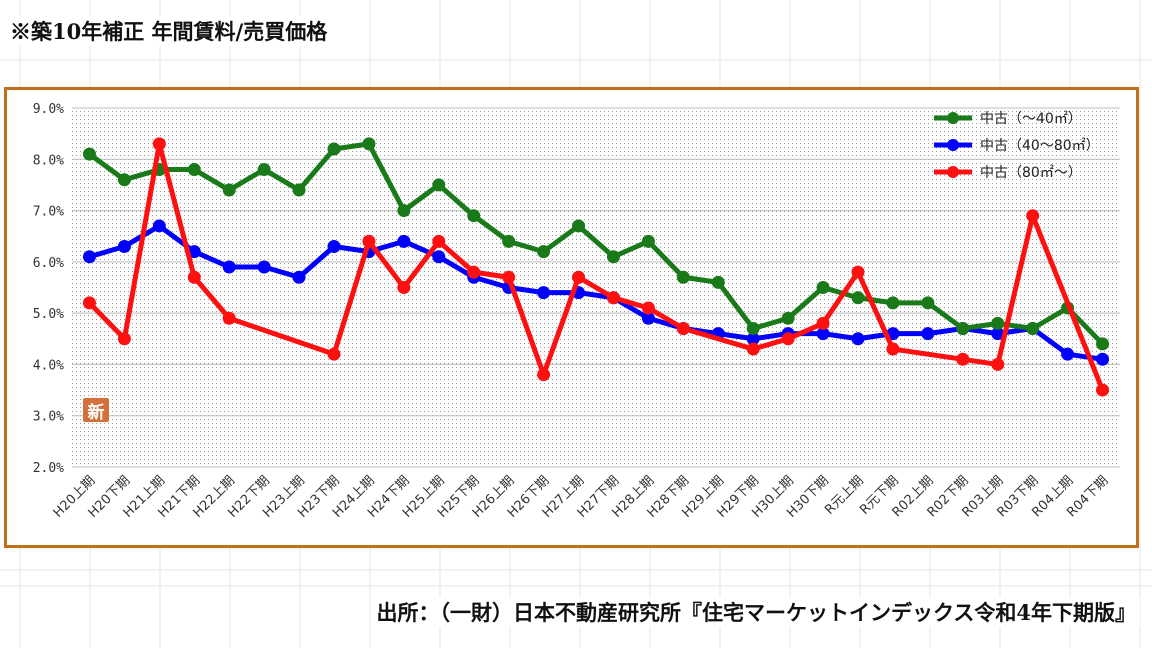  Describe the element at coordinates (48, 417) in the screenshot. I see `y-tick-label: 3.0%` at that location.